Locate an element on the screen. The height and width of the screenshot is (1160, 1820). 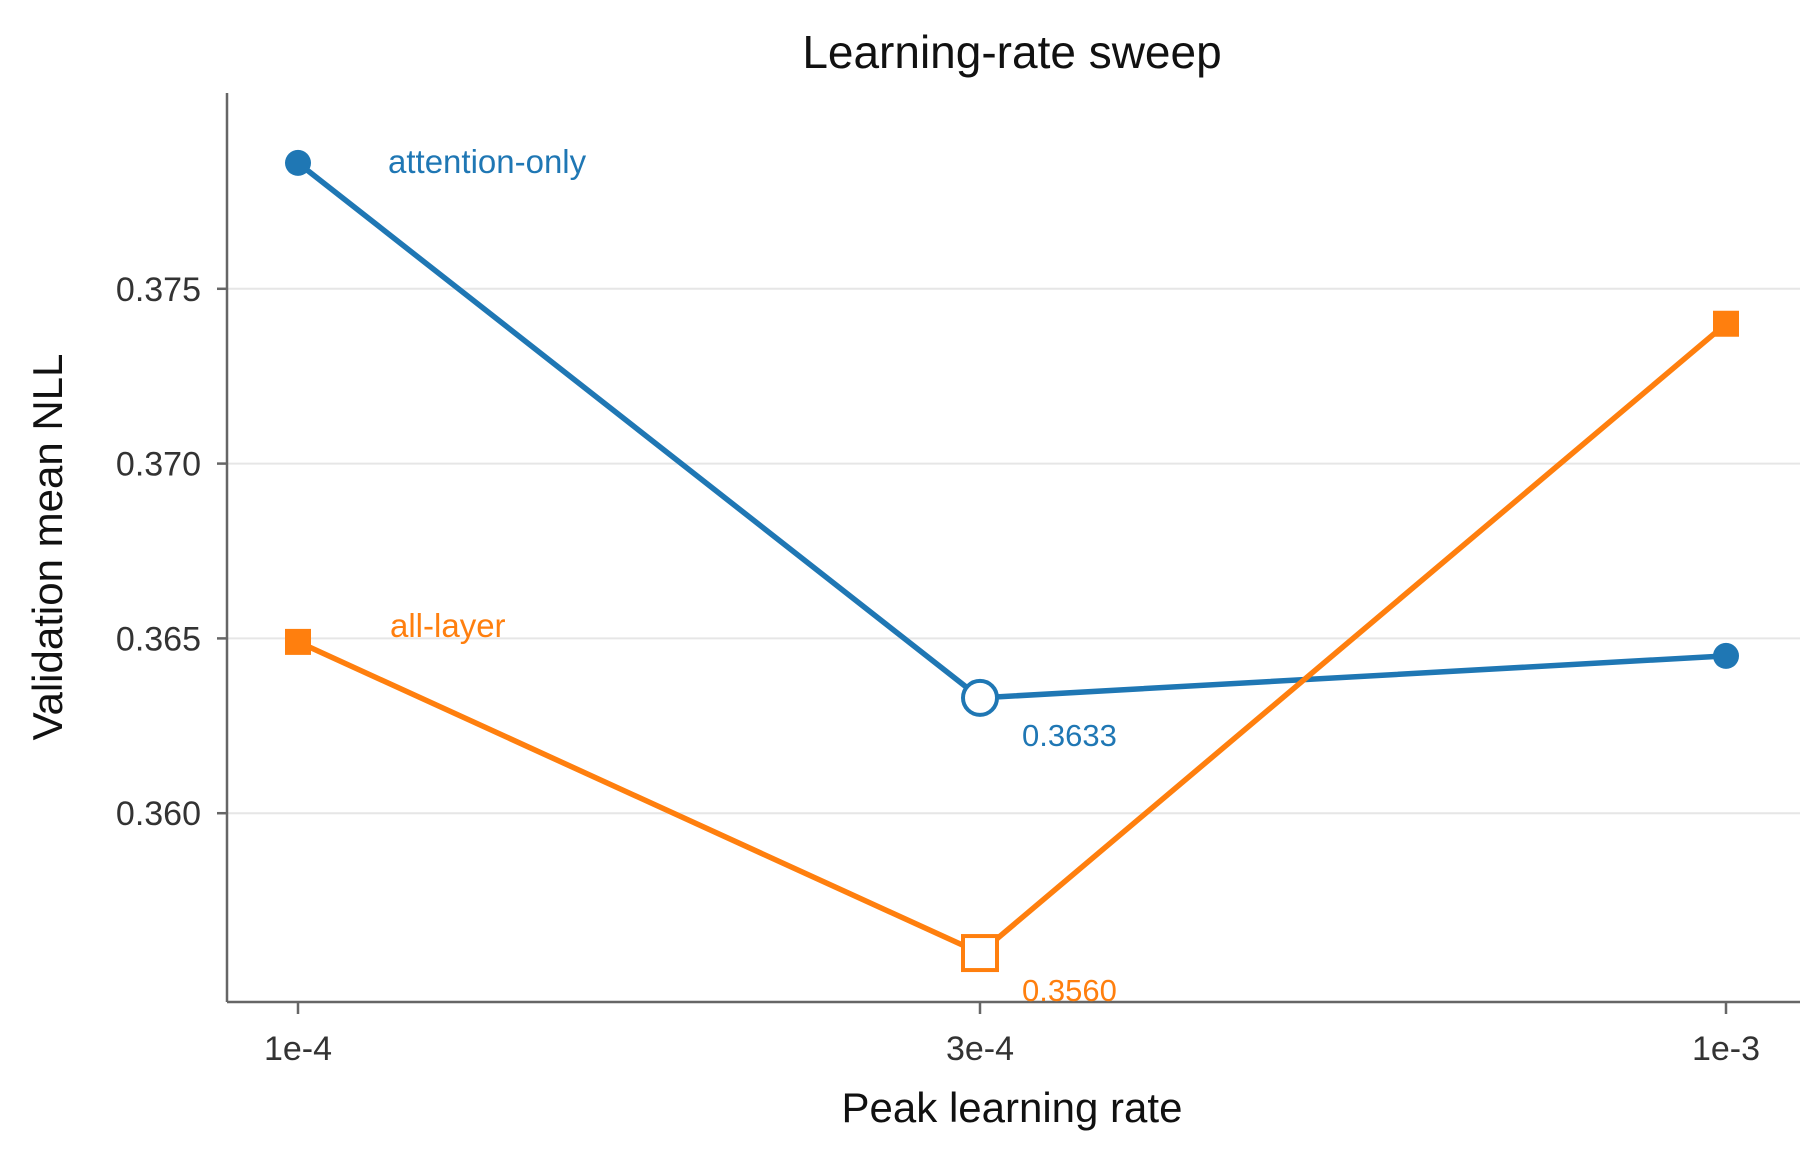
y-tick-label: 0.365 is located at coordinates (158, 639).